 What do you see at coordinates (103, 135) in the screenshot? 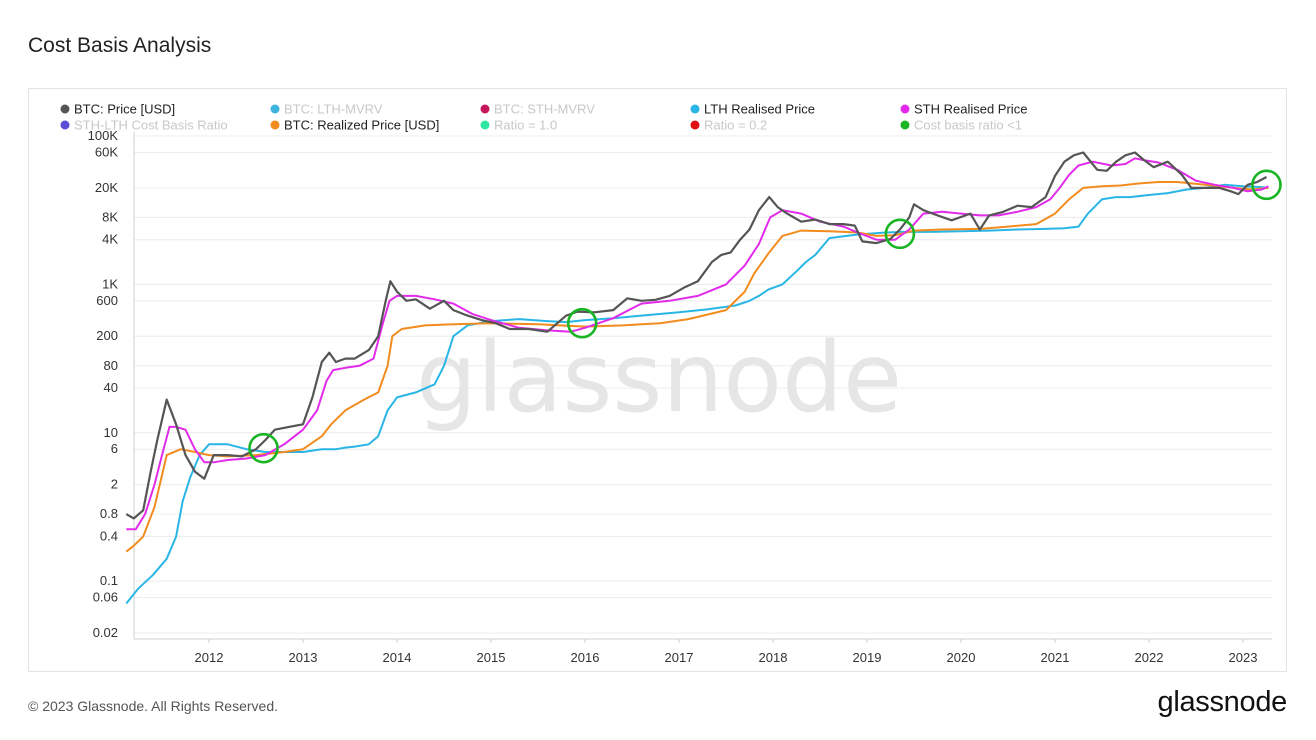
I see `y-tick-label: 100K` at bounding box center [103, 135].